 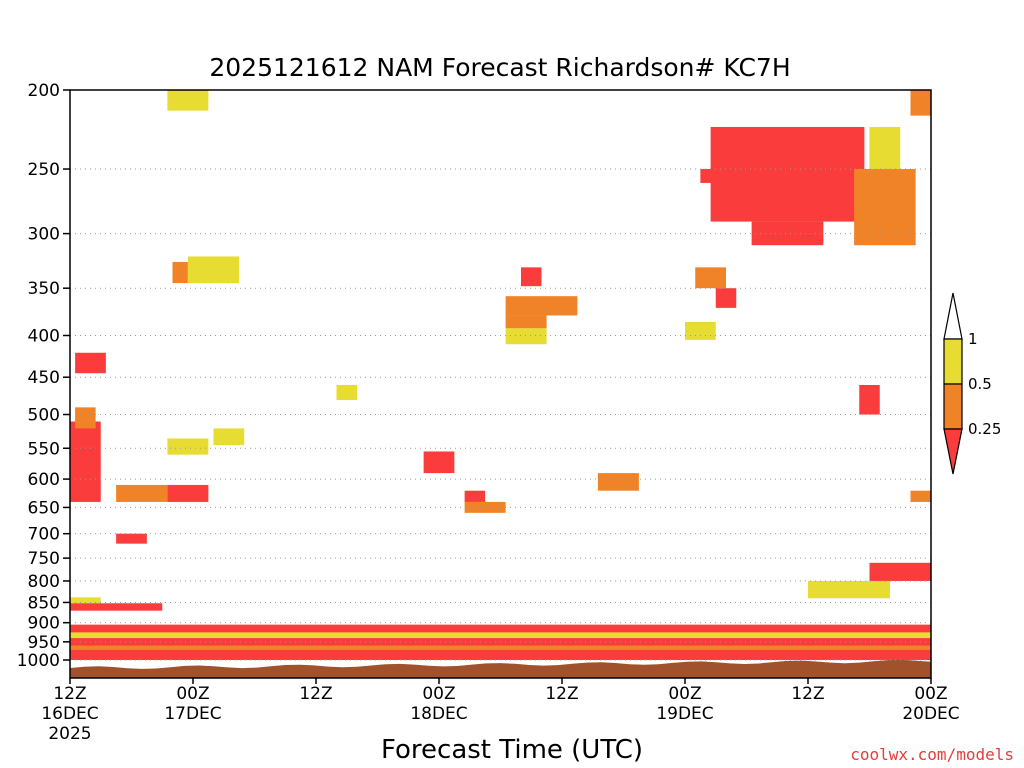 What do you see at coordinates (44, 624) in the screenshot?
I see `y-tick-label: 900` at bounding box center [44, 624].